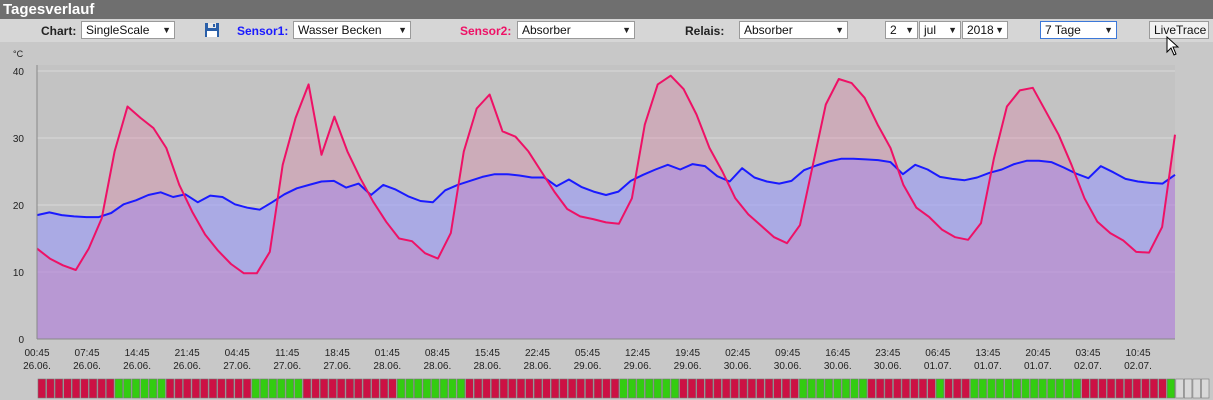 This screenshot has height=400, width=1213. Describe the element at coordinates (985, 30) in the screenshot. I see `year-select: 2018 ▼` at that location.